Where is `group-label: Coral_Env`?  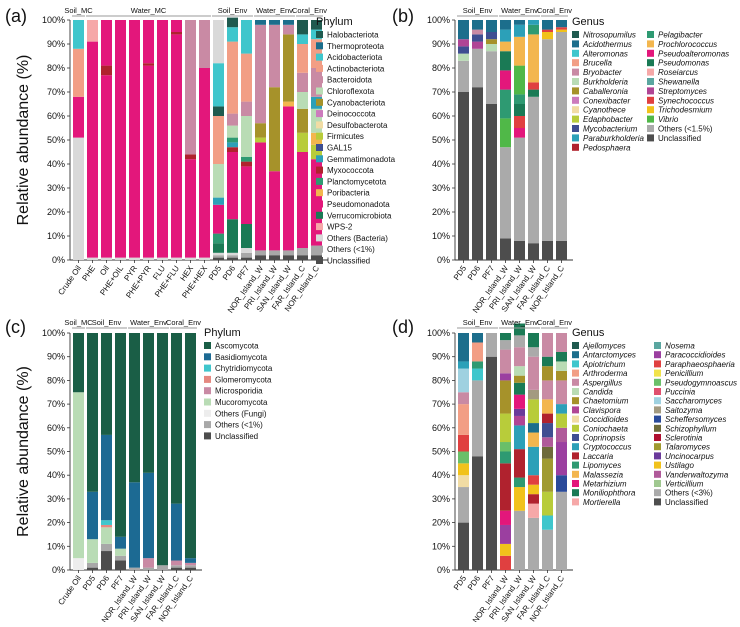 group-label: Coral_Env is located at coordinates (554, 10).